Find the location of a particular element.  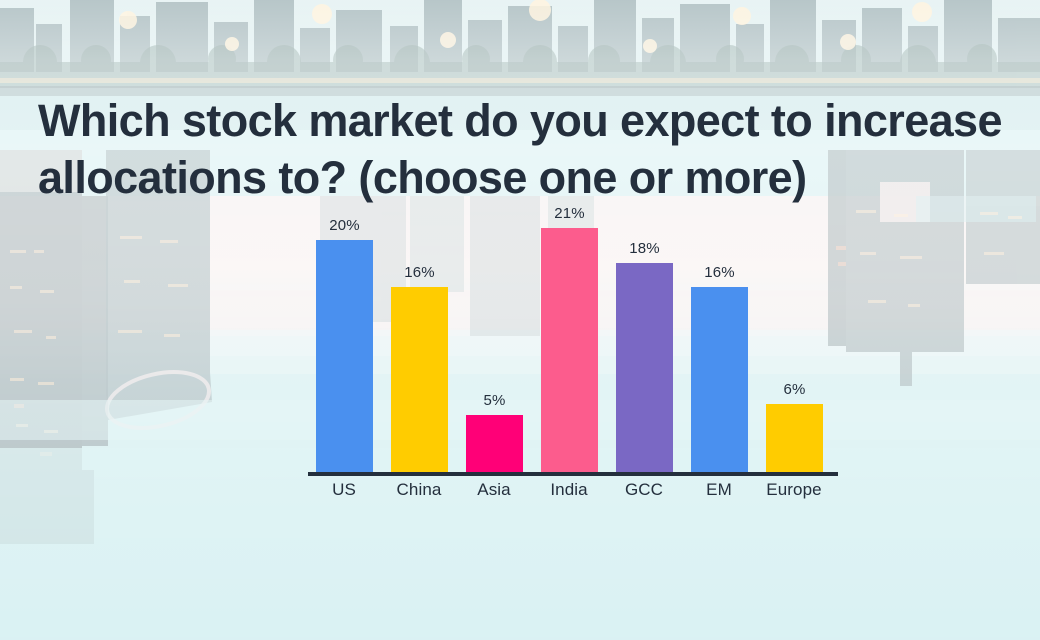

bar-slot-gcc: 18% is located at coordinates (640, 351).